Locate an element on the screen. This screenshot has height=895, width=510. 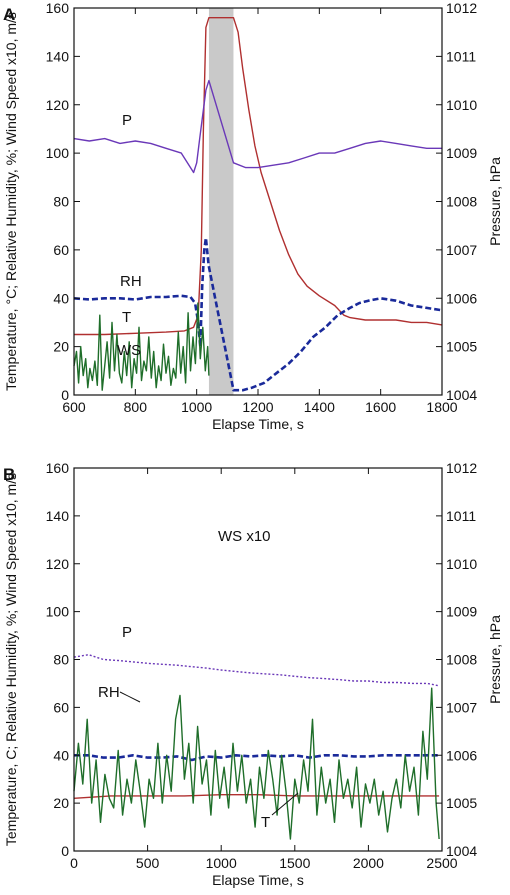
panel-a-y-tick-label: 60 is located at coordinates (61, 250).